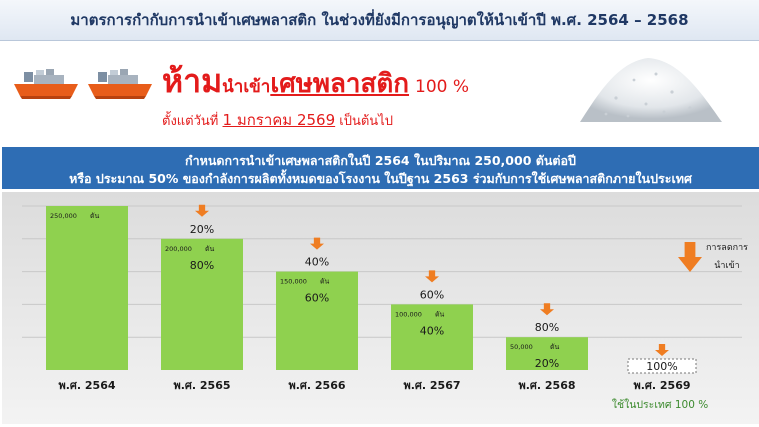 Image resolution: width=759 pixels, height=427 pixels. I want to click on ban-word-big: ห้าม, so click(192, 81).